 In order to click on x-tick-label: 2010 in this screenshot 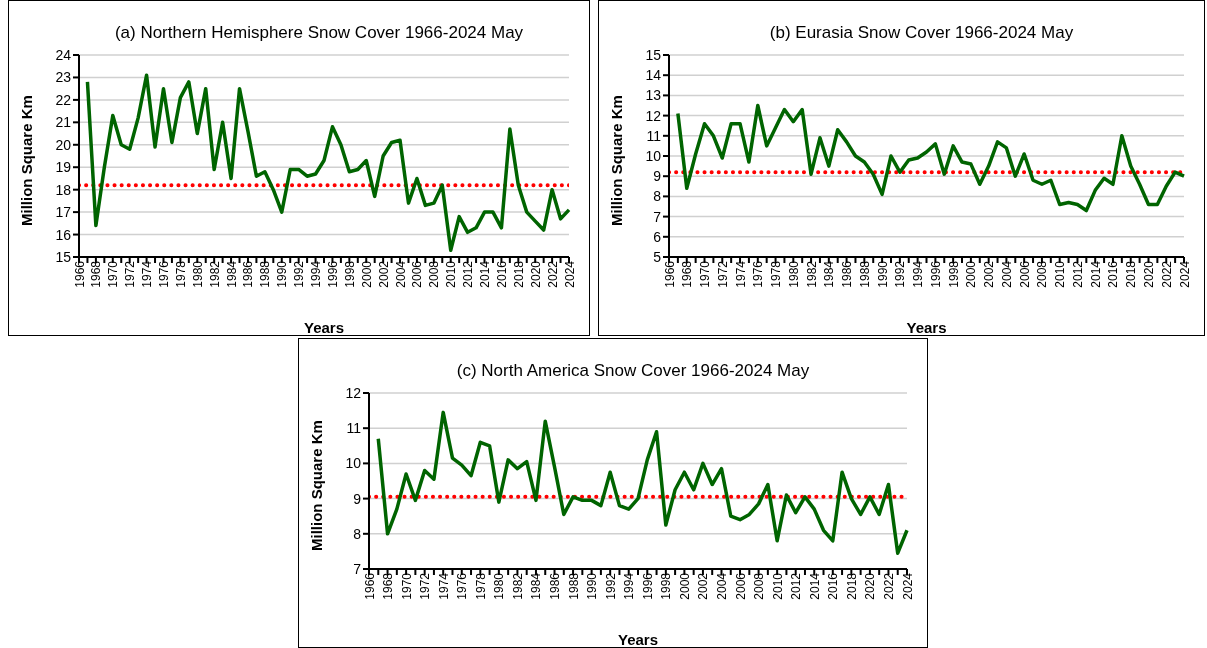, I will do `click(777, 586)`.